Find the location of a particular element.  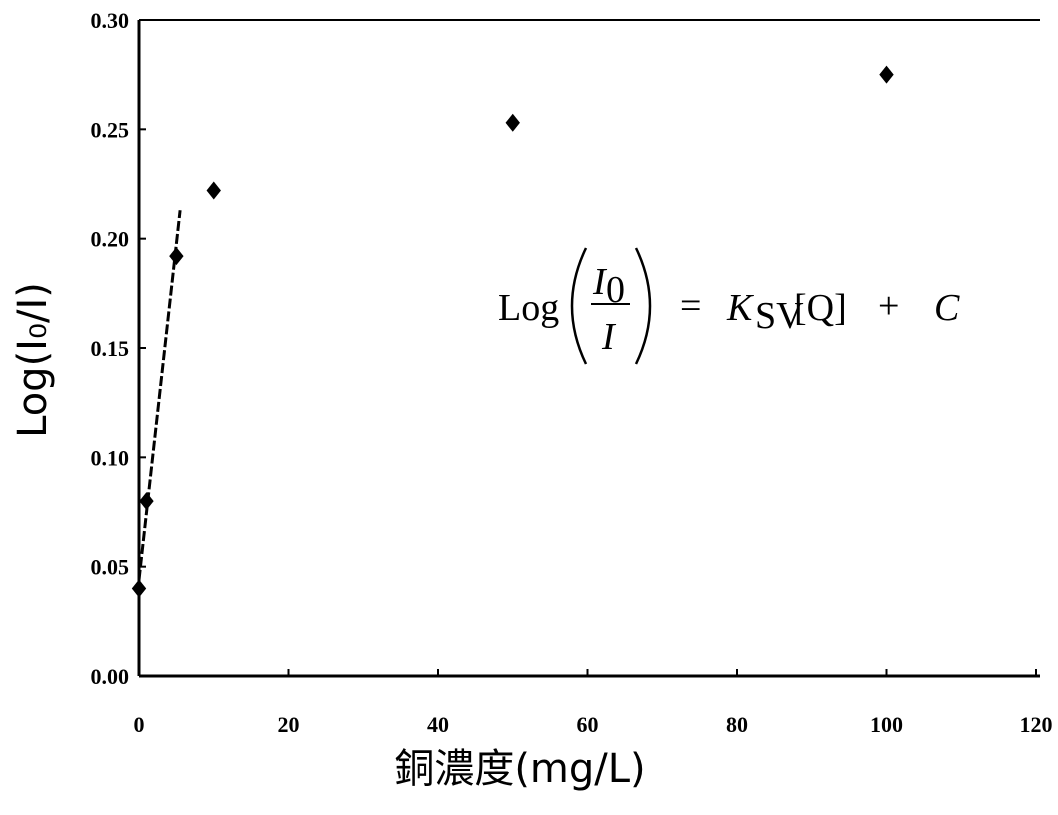

equation-annotation: Log I 0 I = K SV [Q] + C is located at coordinates (729, 306).